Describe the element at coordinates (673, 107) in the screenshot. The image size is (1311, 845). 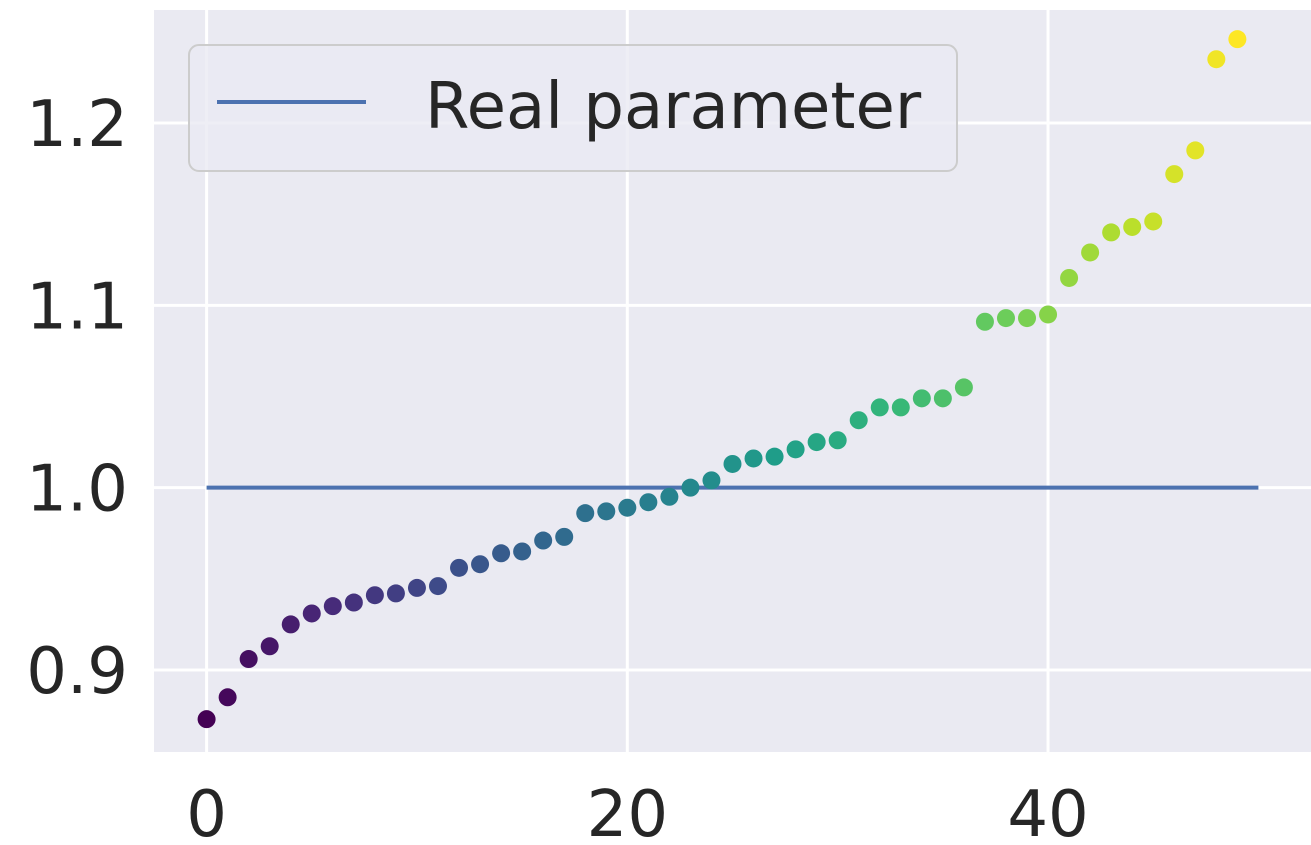
I see `legend-entry-real-parameter: Real parameter` at that location.